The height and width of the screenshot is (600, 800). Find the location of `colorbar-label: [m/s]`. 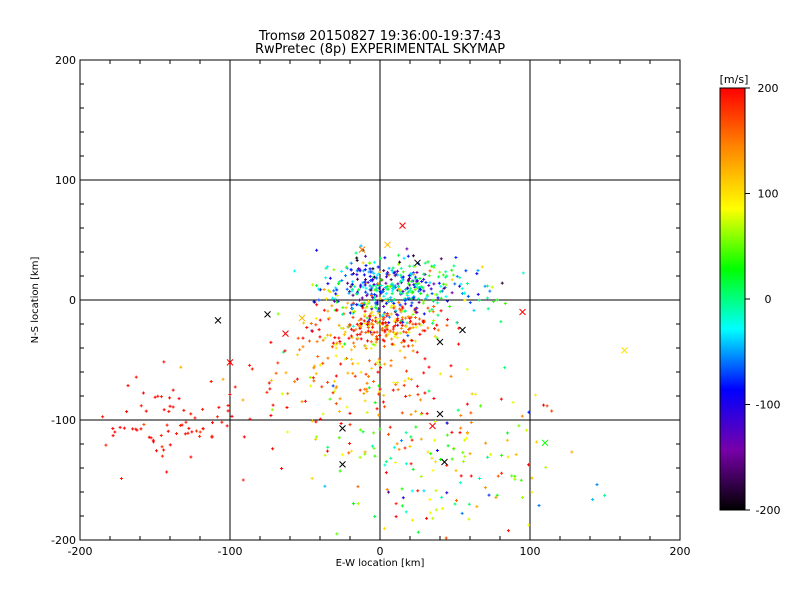

colorbar-label: [m/s] is located at coordinates (734, 79).